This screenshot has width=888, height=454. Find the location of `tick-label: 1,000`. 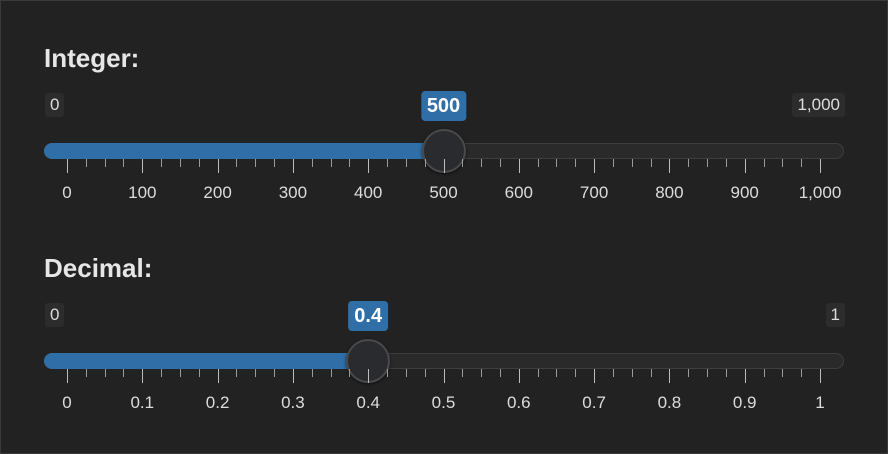

tick-label: 1,000 is located at coordinates (820, 192).